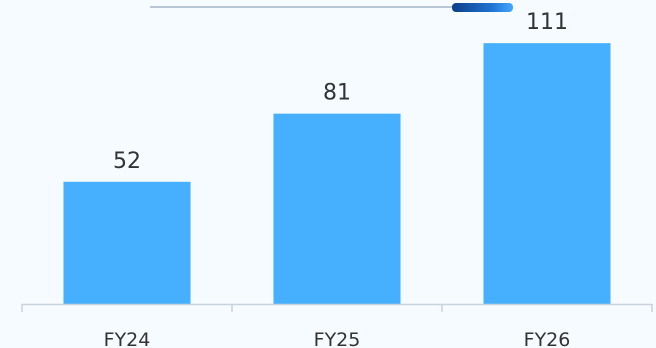  What do you see at coordinates (337, 209) in the screenshot?
I see `bar-fy25` at bounding box center [337, 209].